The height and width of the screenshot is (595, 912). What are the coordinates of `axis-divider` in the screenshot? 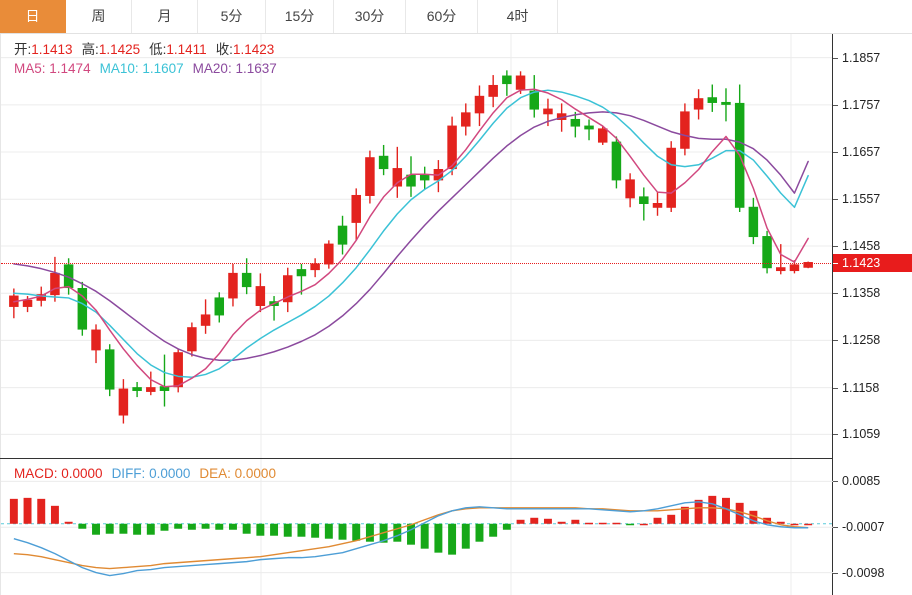 It's located at (832, 314).